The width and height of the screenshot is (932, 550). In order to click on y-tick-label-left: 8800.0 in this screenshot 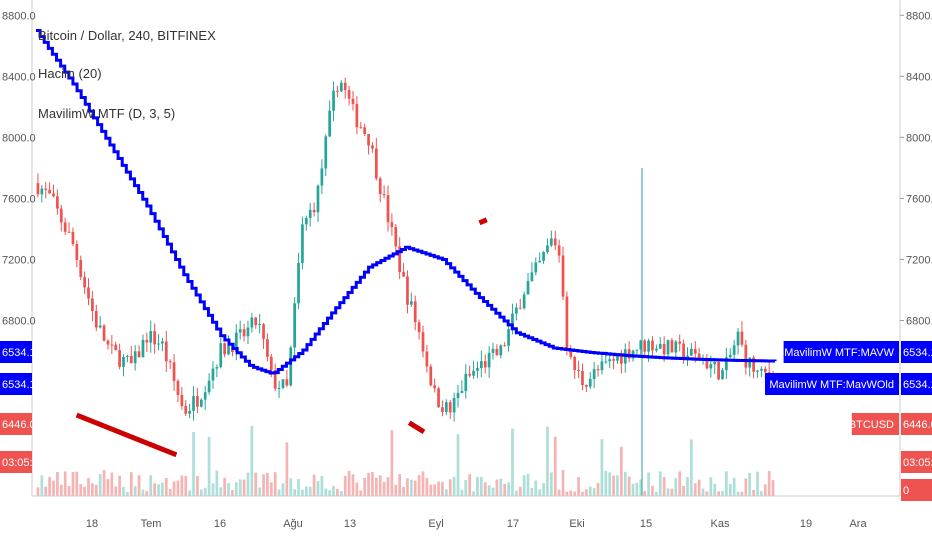, I will do `click(19, 16)`.